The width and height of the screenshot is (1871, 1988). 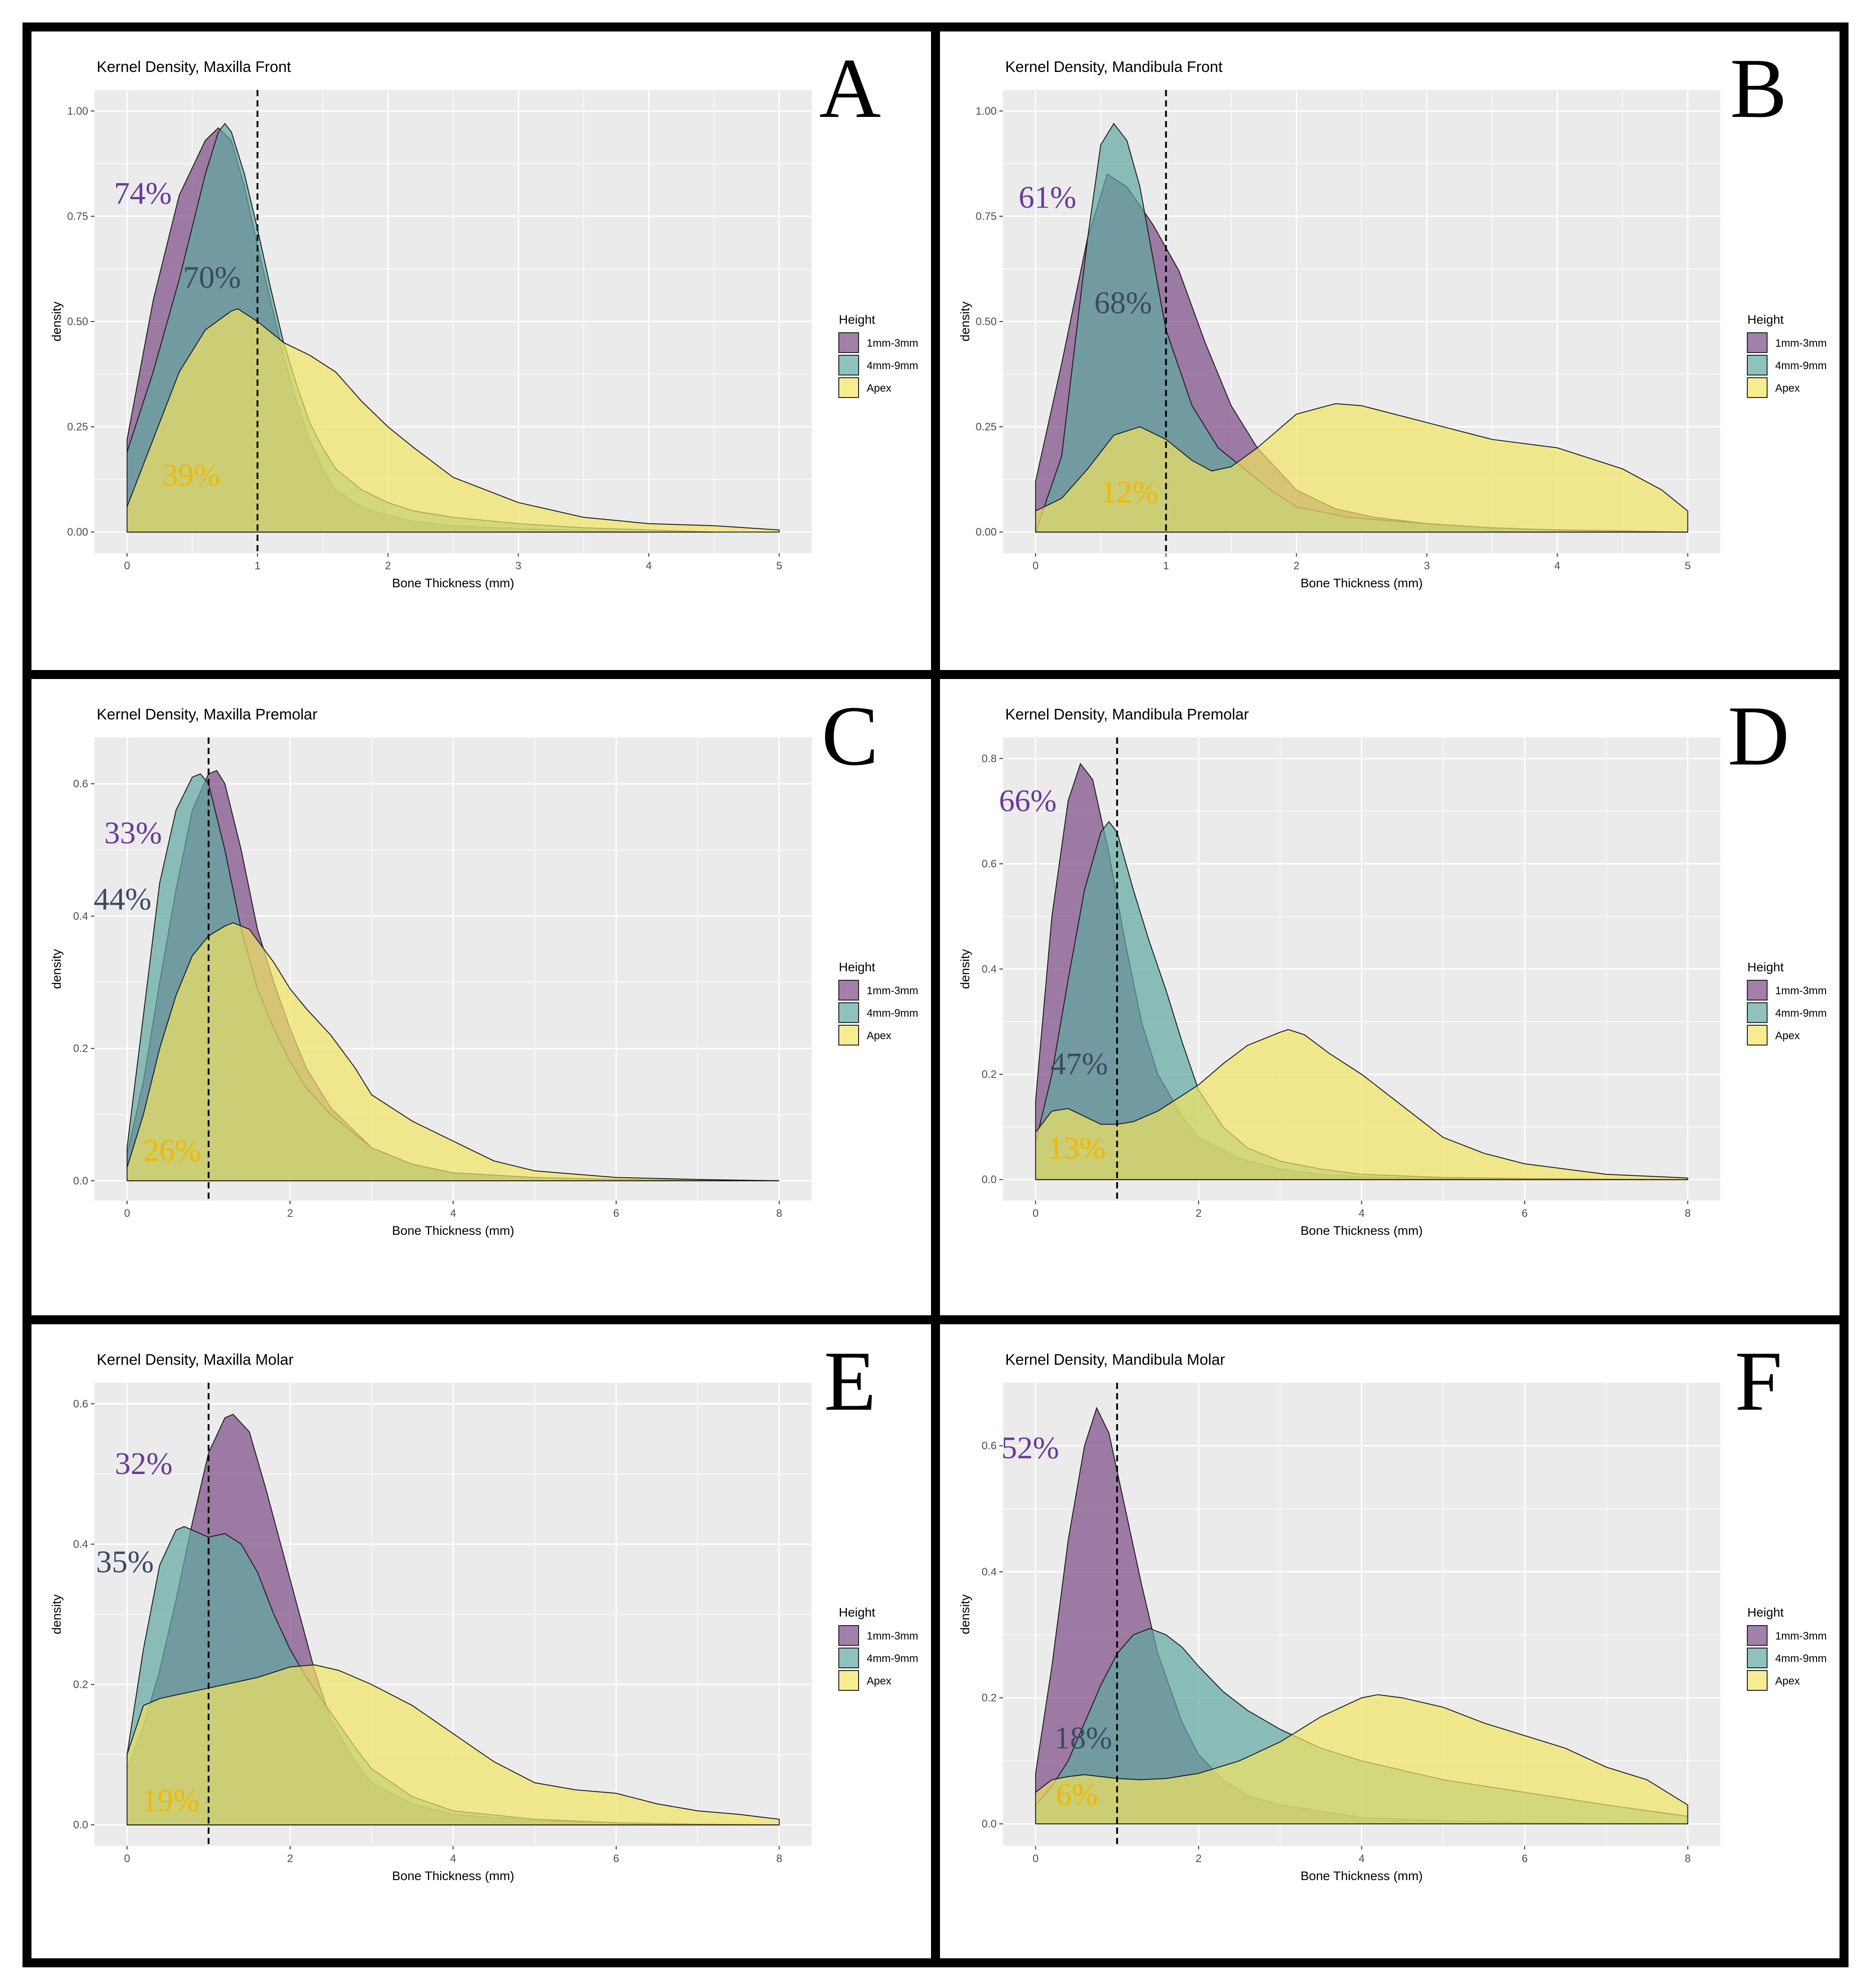 What do you see at coordinates (1115, 1360) in the screenshot?
I see `chart-title: Kernel Density, Mandibula Molar` at bounding box center [1115, 1360].